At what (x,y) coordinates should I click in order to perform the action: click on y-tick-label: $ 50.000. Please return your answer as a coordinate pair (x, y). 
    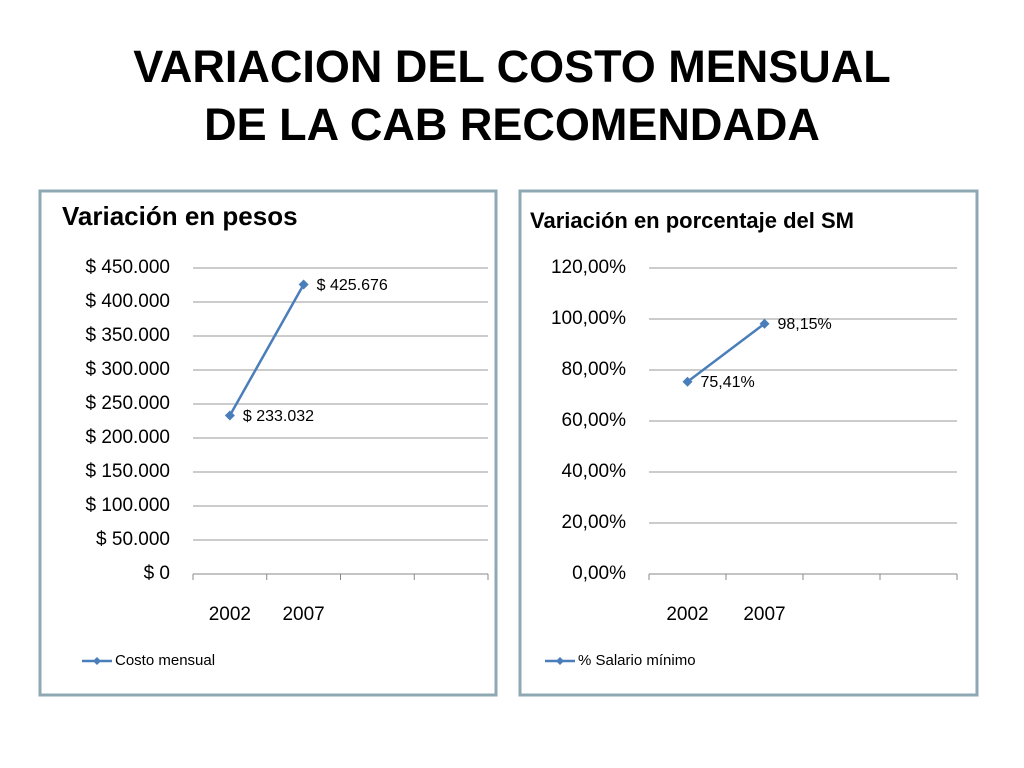
    Looking at the image, I should click on (133, 539).